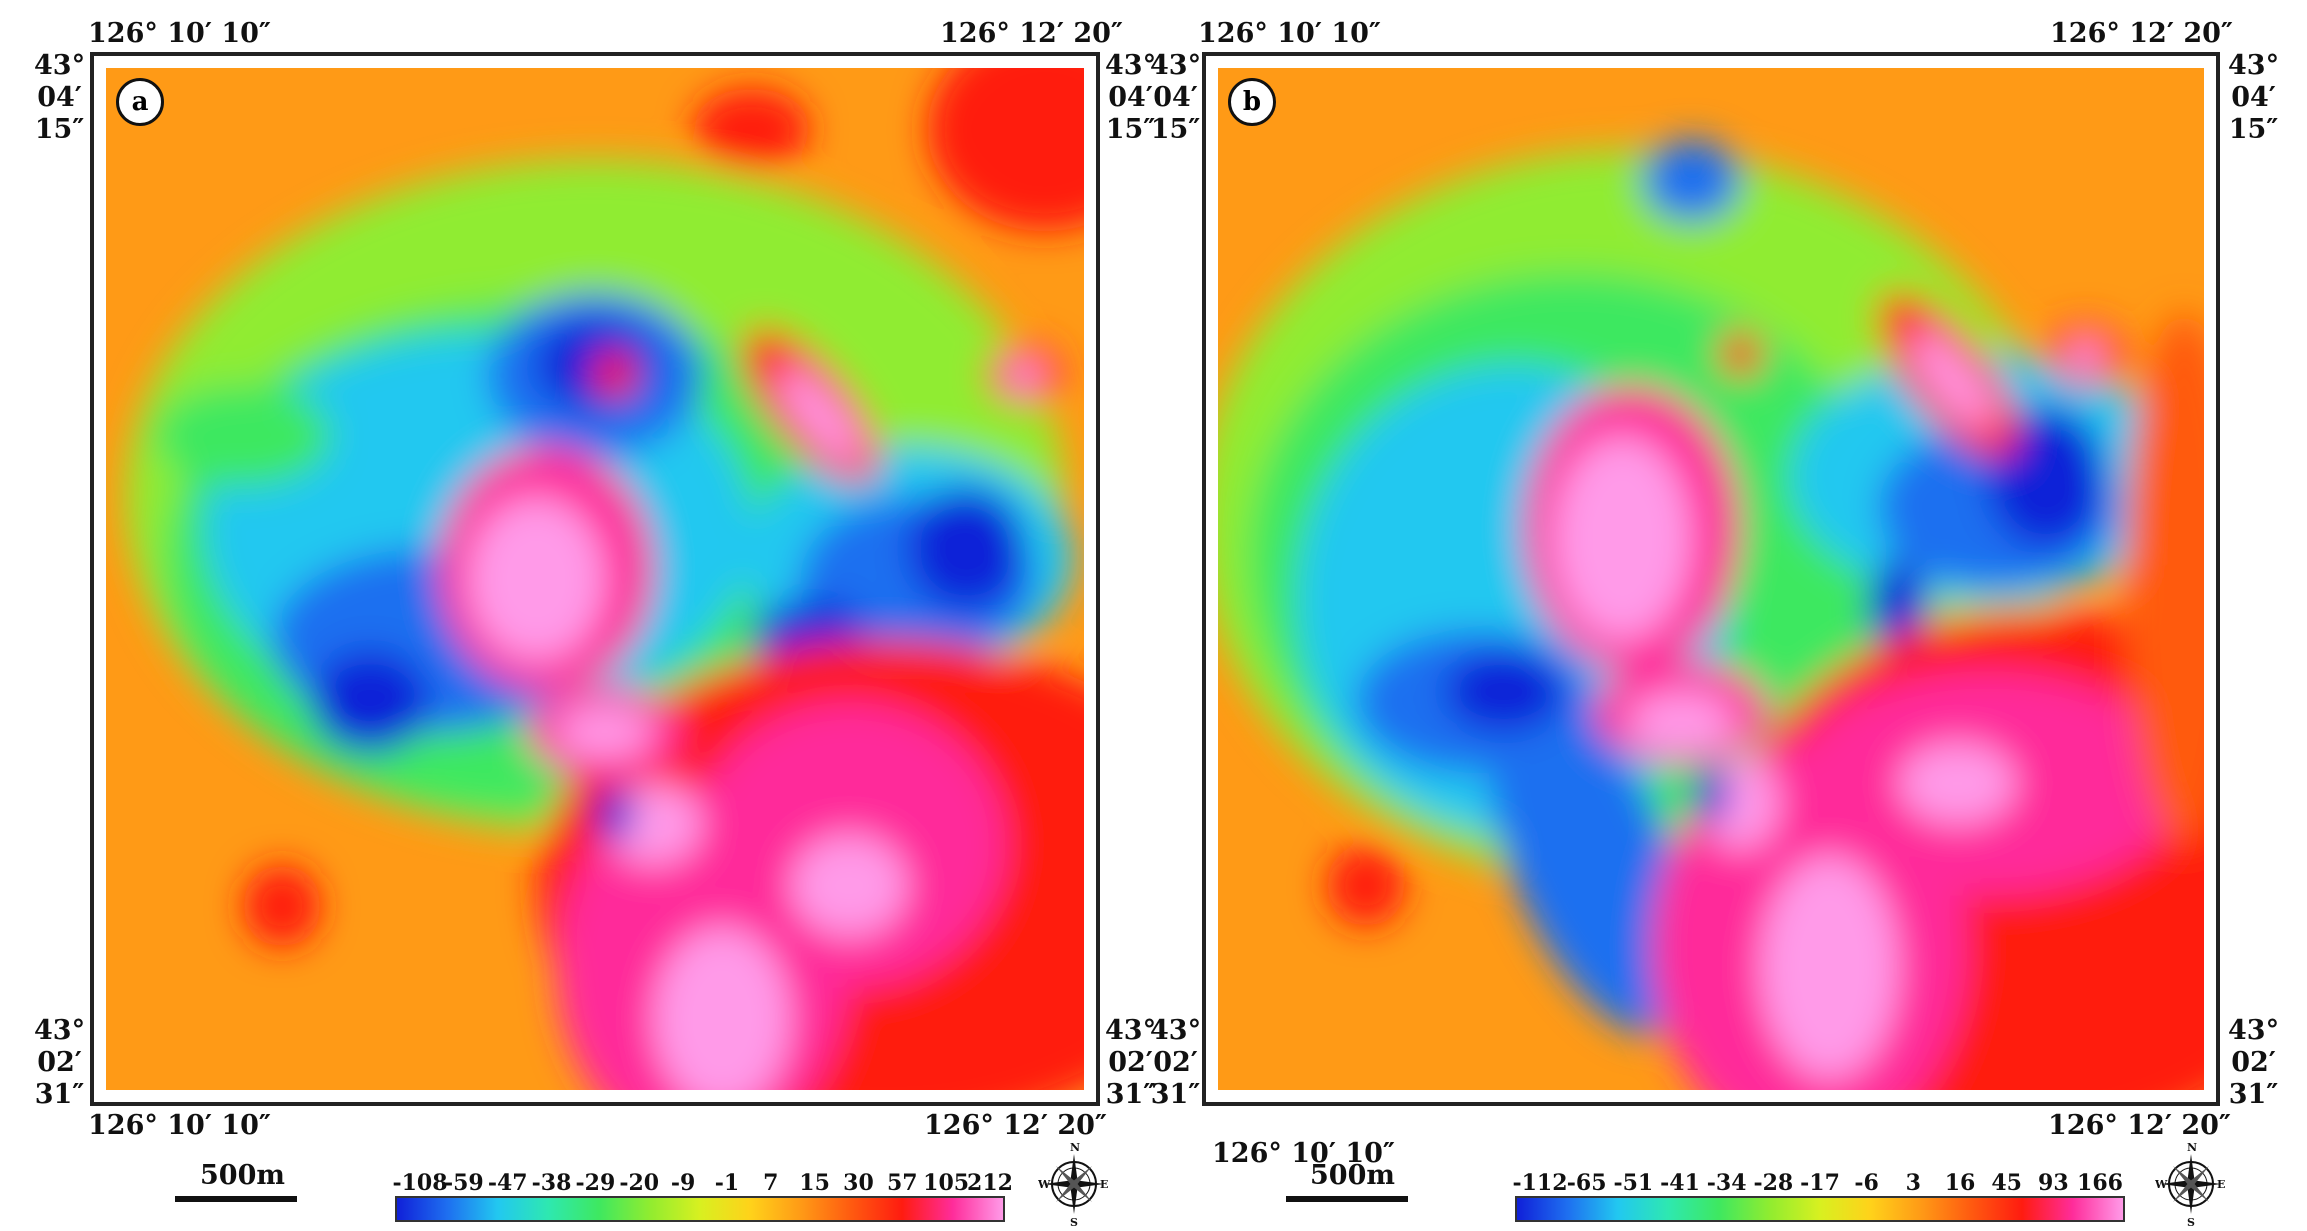 Image resolution: width=2307 pixels, height=1231 pixels. Describe the element at coordinates (1586, 1183) in the screenshot. I see `colorbar-tick: -65` at that location.